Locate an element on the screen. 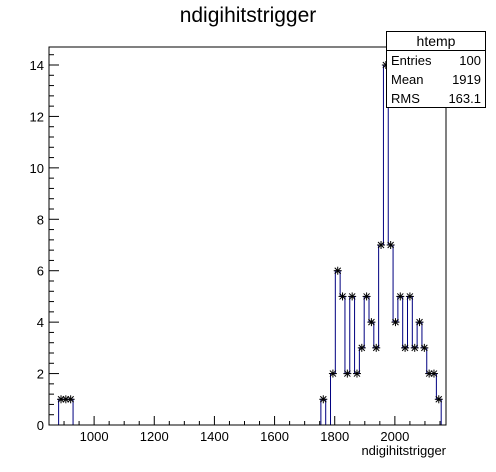 The image size is (496, 472). stats-box-title: htemp is located at coordinates (436, 41).